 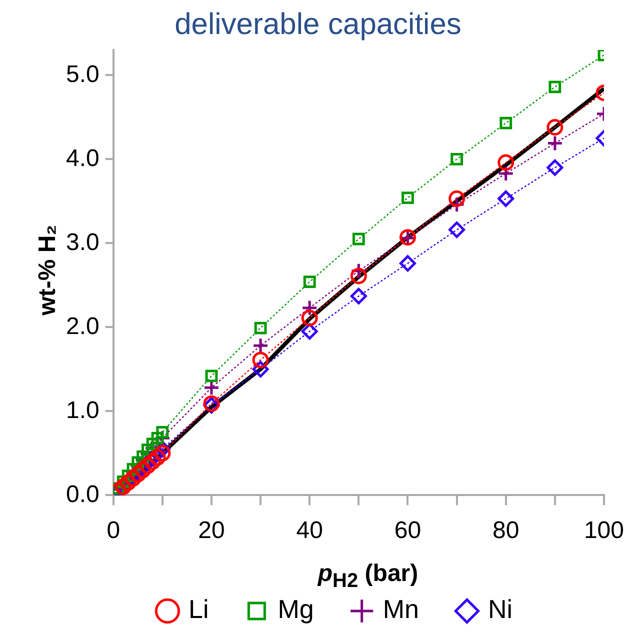 I want to click on y-tick-label: 0.0, so click(x=83, y=494).